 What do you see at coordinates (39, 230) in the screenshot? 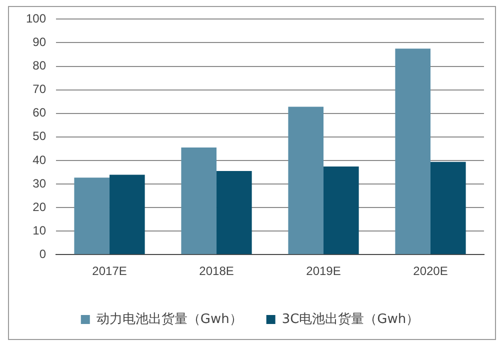
I see `y-tick-label: 10` at bounding box center [39, 230].